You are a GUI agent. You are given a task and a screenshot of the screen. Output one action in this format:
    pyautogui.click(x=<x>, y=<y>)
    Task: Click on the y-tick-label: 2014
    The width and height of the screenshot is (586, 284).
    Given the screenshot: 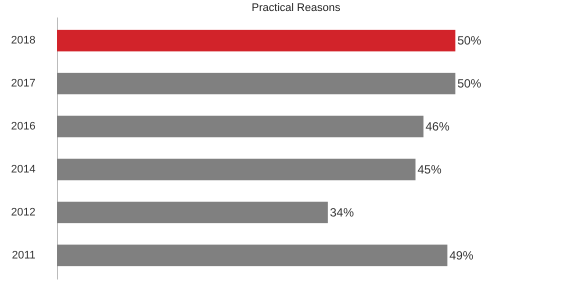 What is the action you would take?
    pyautogui.click(x=23, y=169)
    